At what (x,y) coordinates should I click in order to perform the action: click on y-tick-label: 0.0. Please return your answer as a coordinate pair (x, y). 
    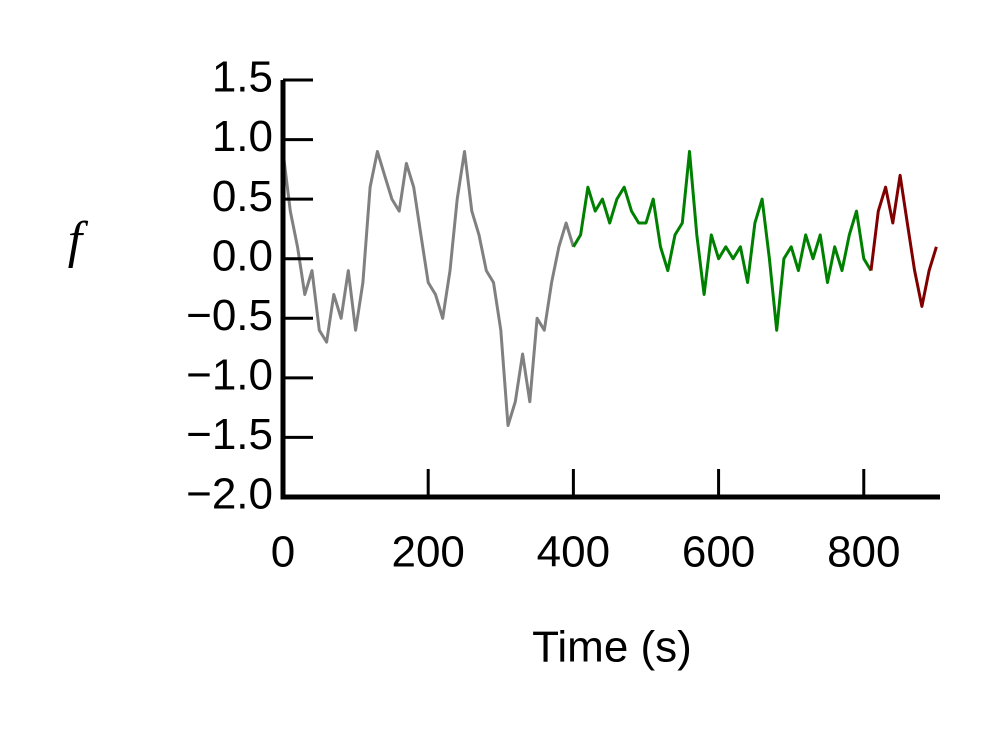
    Looking at the image, I should click on (242, 255).